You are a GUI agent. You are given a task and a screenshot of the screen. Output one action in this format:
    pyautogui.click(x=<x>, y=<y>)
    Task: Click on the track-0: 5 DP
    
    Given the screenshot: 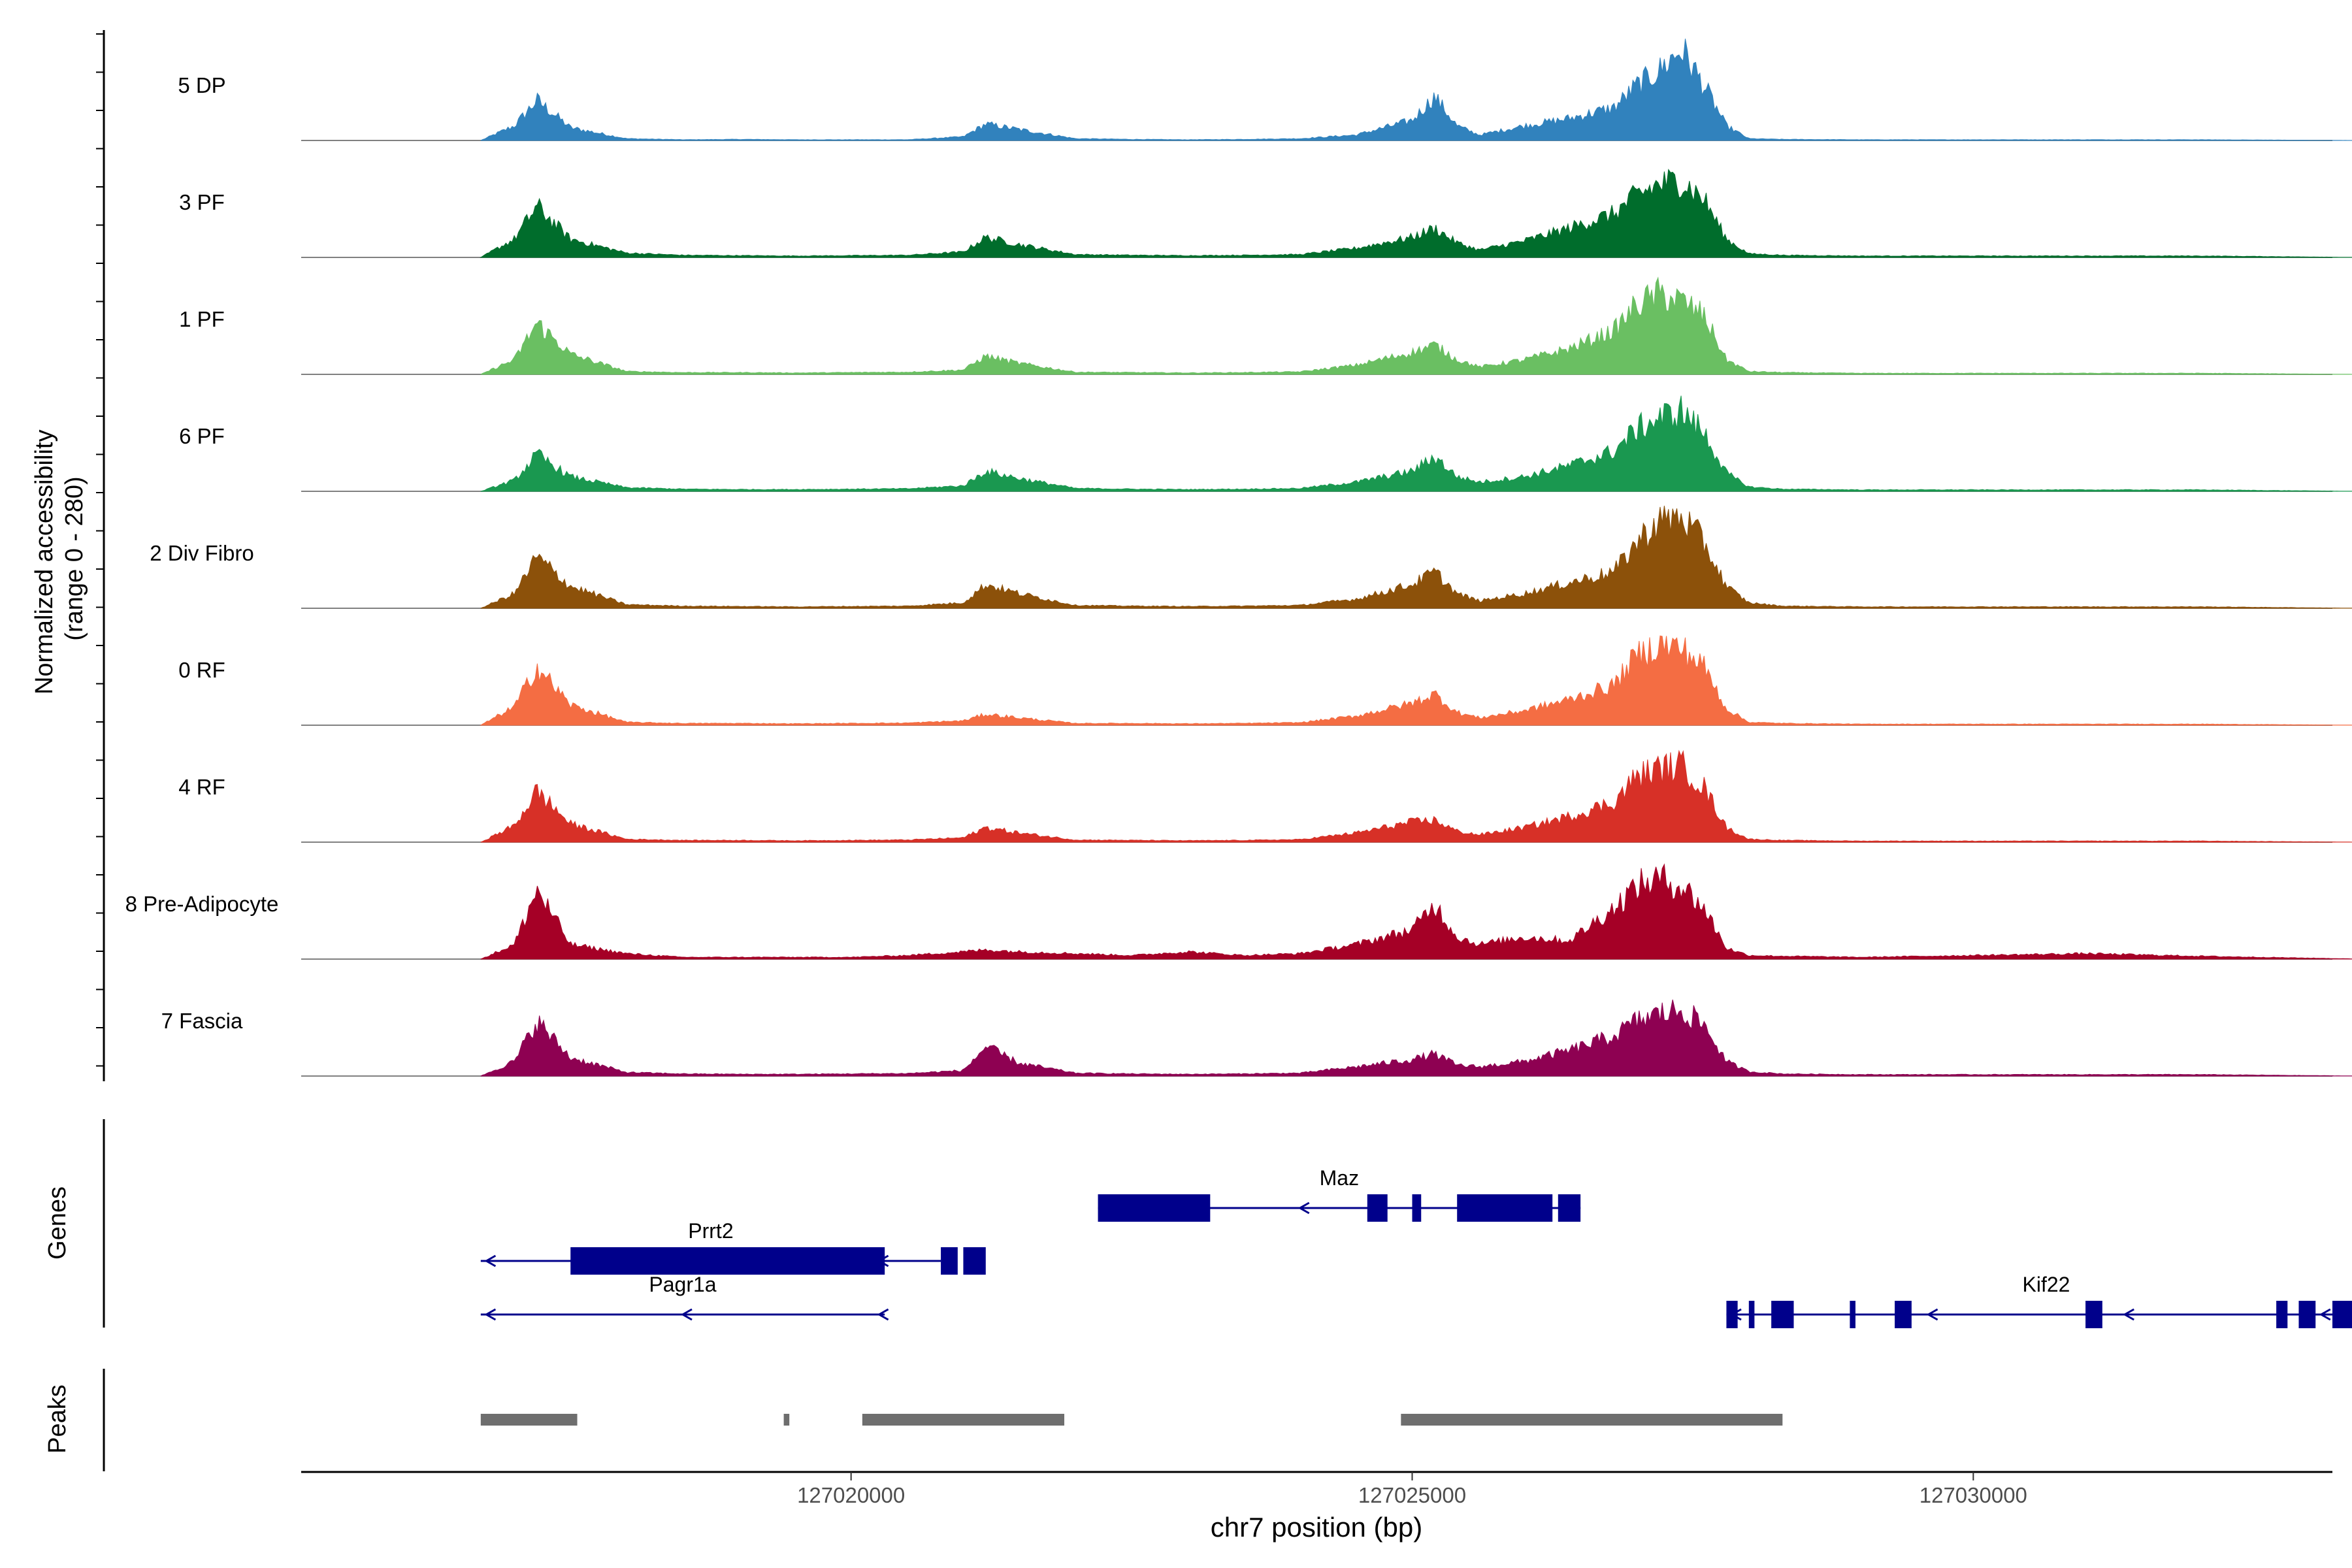 What is the action you would take?
    pyautogui.click(x=1265, y=90)
    